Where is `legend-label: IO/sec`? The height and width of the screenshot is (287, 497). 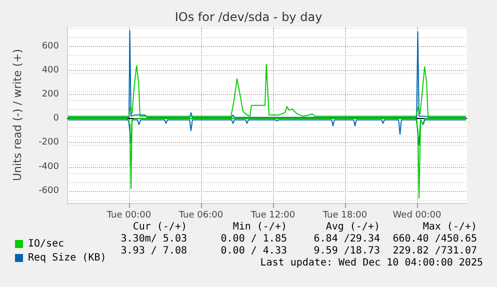
legend-label: IO/sec is located at coordinates (46, 244).